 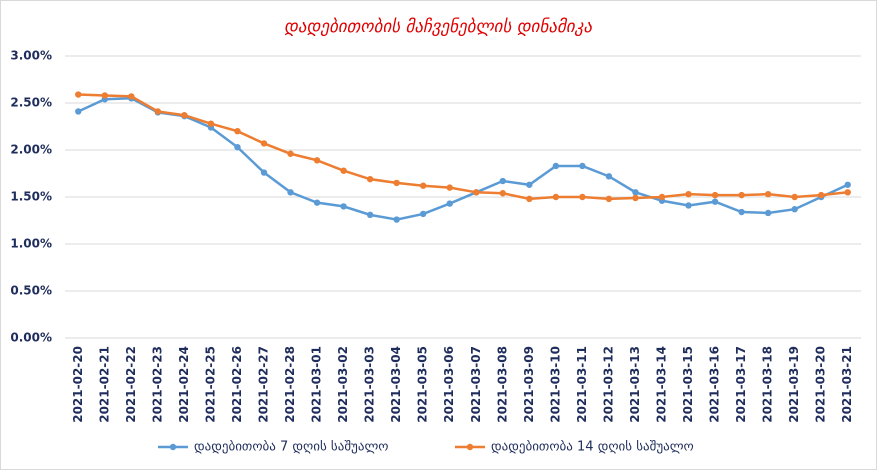 I want to click on x-tick-label: 2021-03-05, so click(x=423, y=384).